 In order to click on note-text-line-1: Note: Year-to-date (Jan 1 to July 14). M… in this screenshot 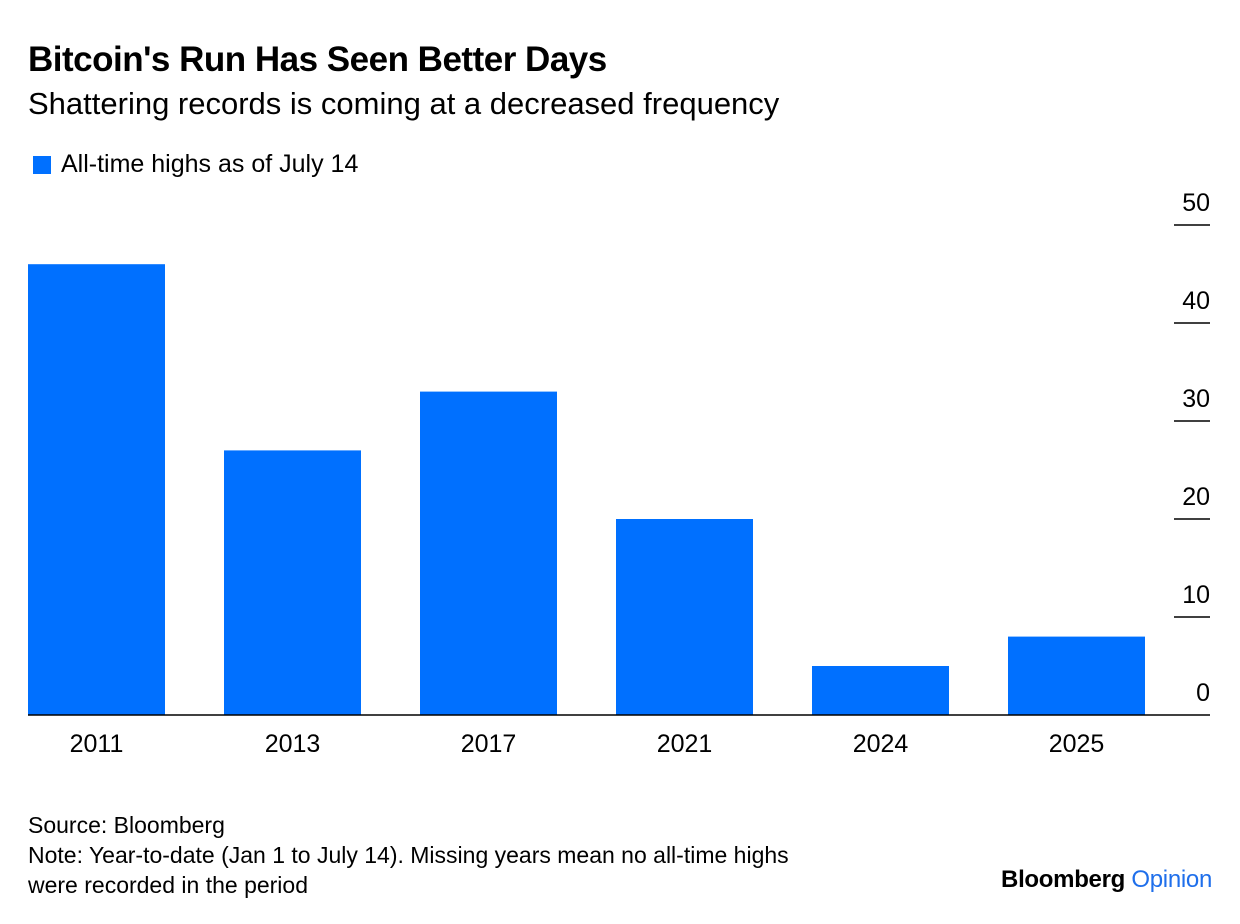, I will do `click(408, 855)`.